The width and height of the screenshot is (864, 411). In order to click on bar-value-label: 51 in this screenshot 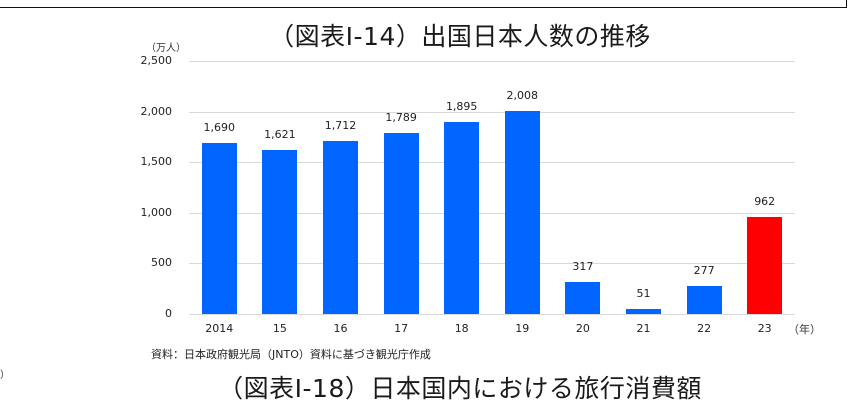, I will do `click(643, 293)`.